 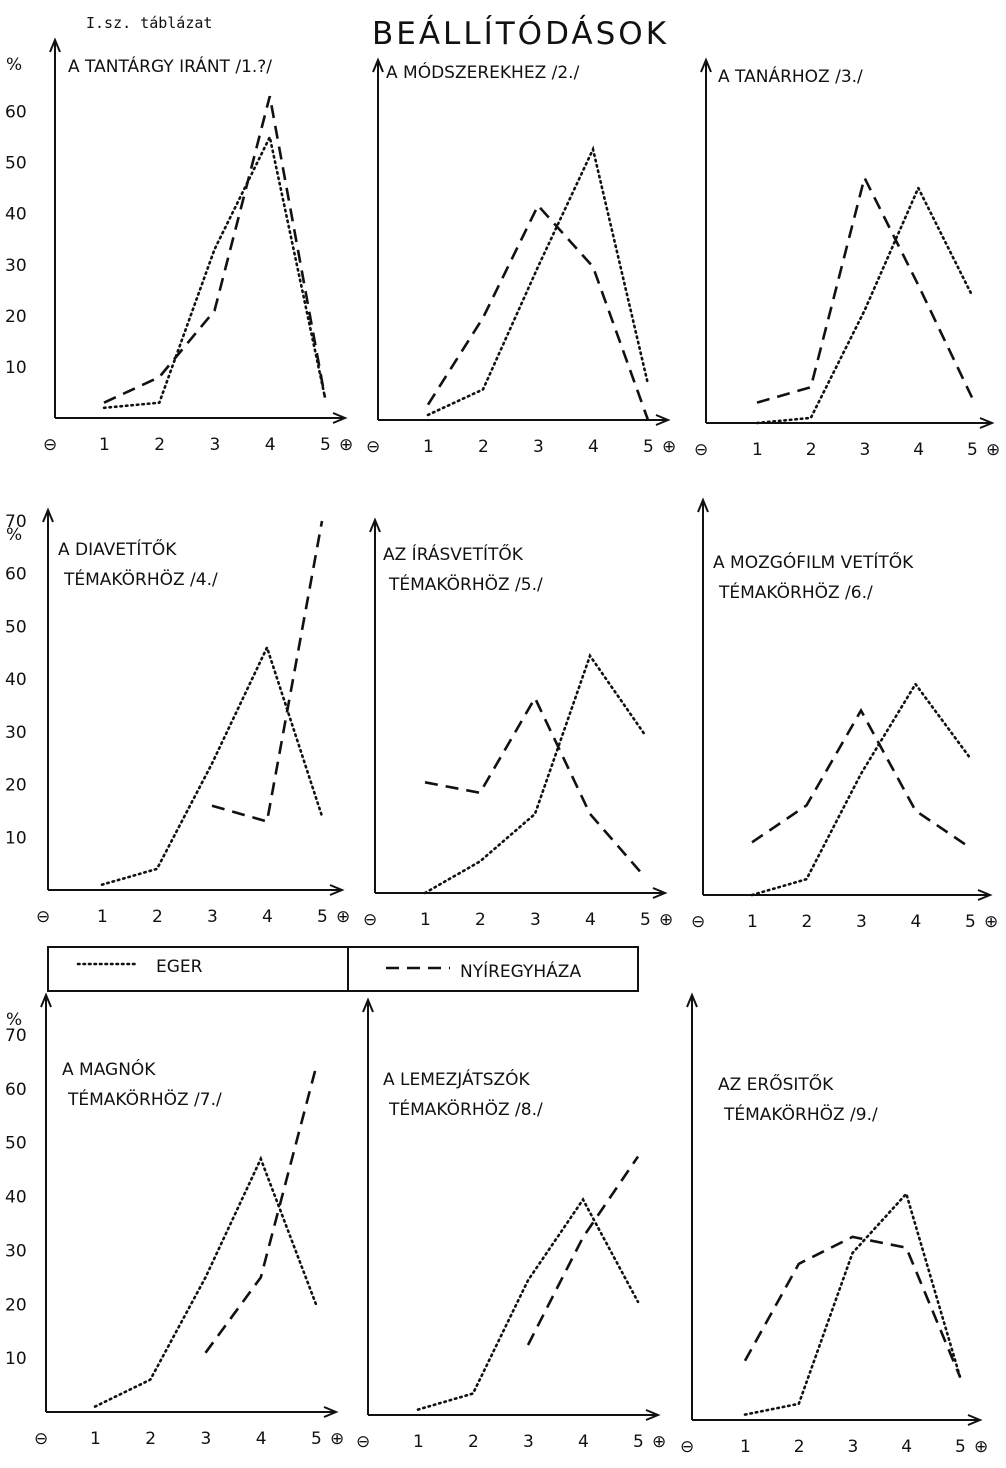 I want to click on y-tick-label: 10, so click(x=16, y=1359).